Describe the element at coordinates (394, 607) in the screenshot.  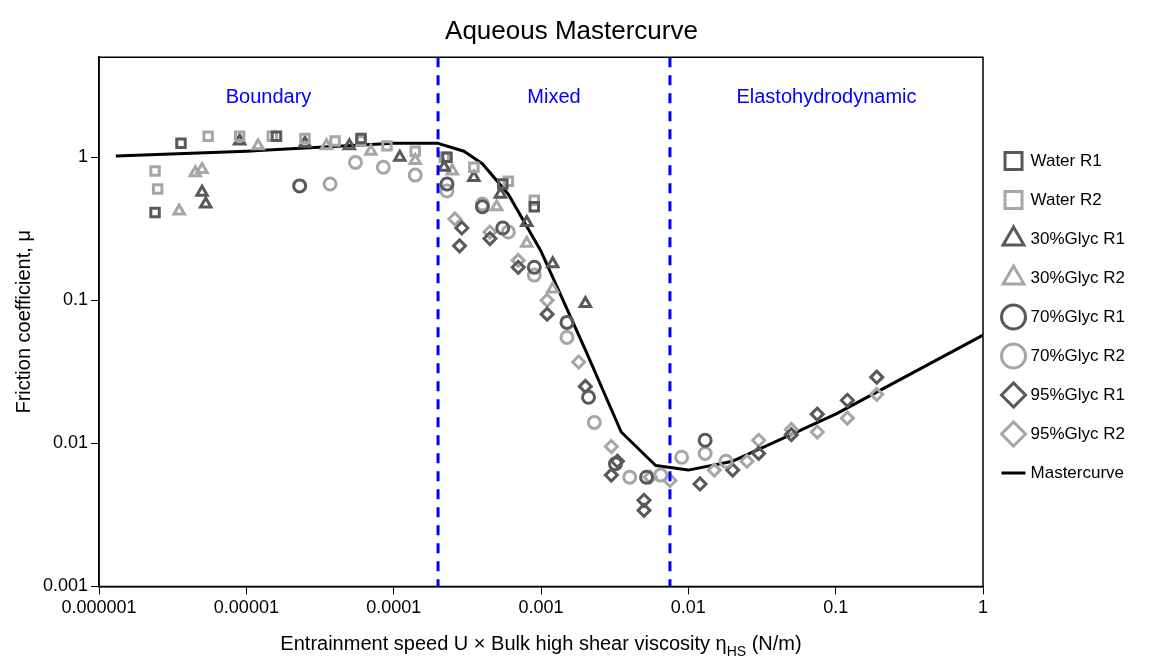
I see `x-tick-label: 0.0001` at that location.